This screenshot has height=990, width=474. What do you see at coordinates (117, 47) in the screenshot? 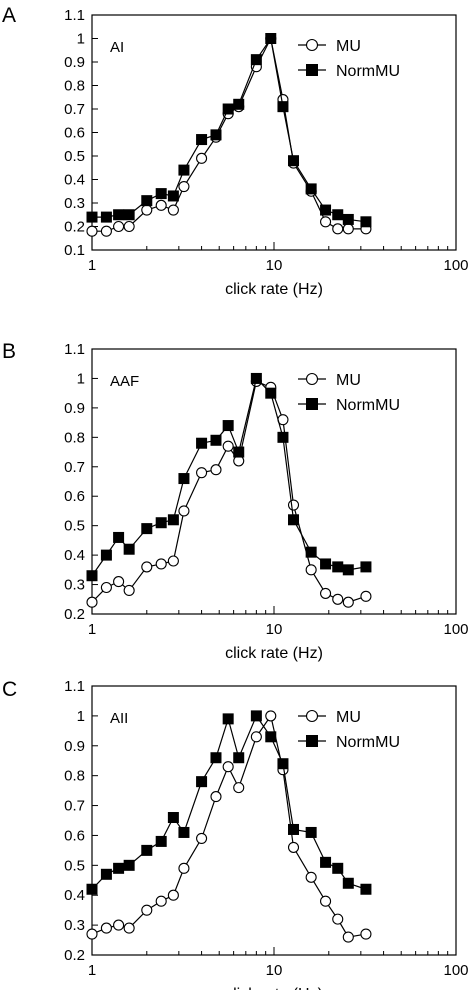
I see `area-label: AI` at bounding box center [117, 47].